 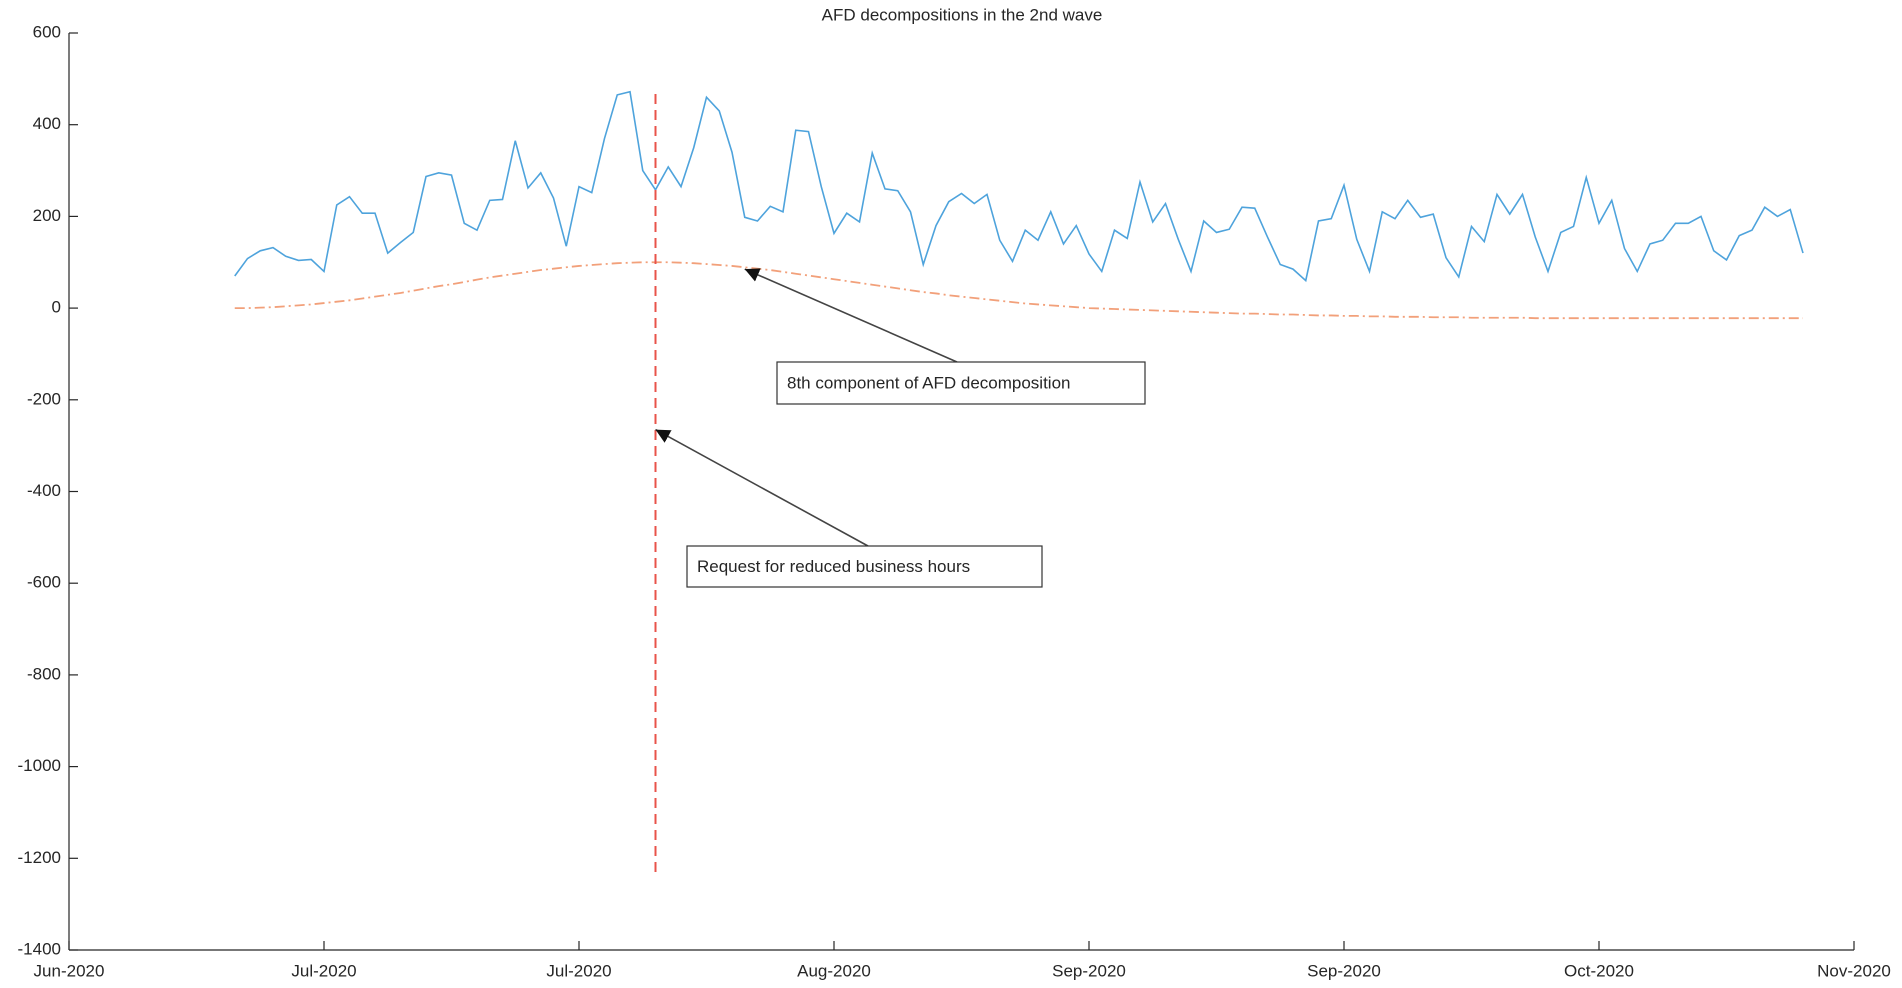 I want to click on annotation-text: 8th component of AFD decomposition, so click(x=929, y=382).